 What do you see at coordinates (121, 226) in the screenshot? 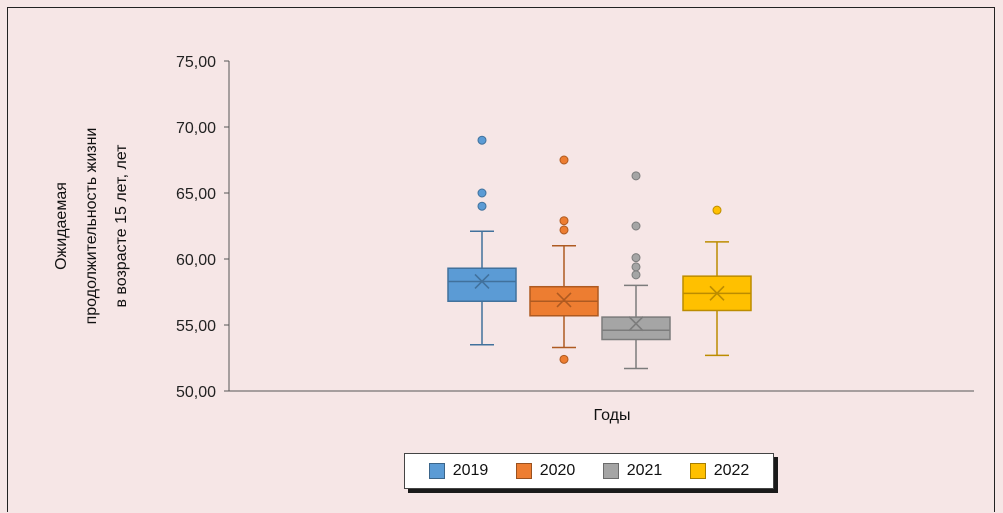
I see `y-axis-title-line-3: в возрасте 15 лет, лет` at bounding box center [121, 226].